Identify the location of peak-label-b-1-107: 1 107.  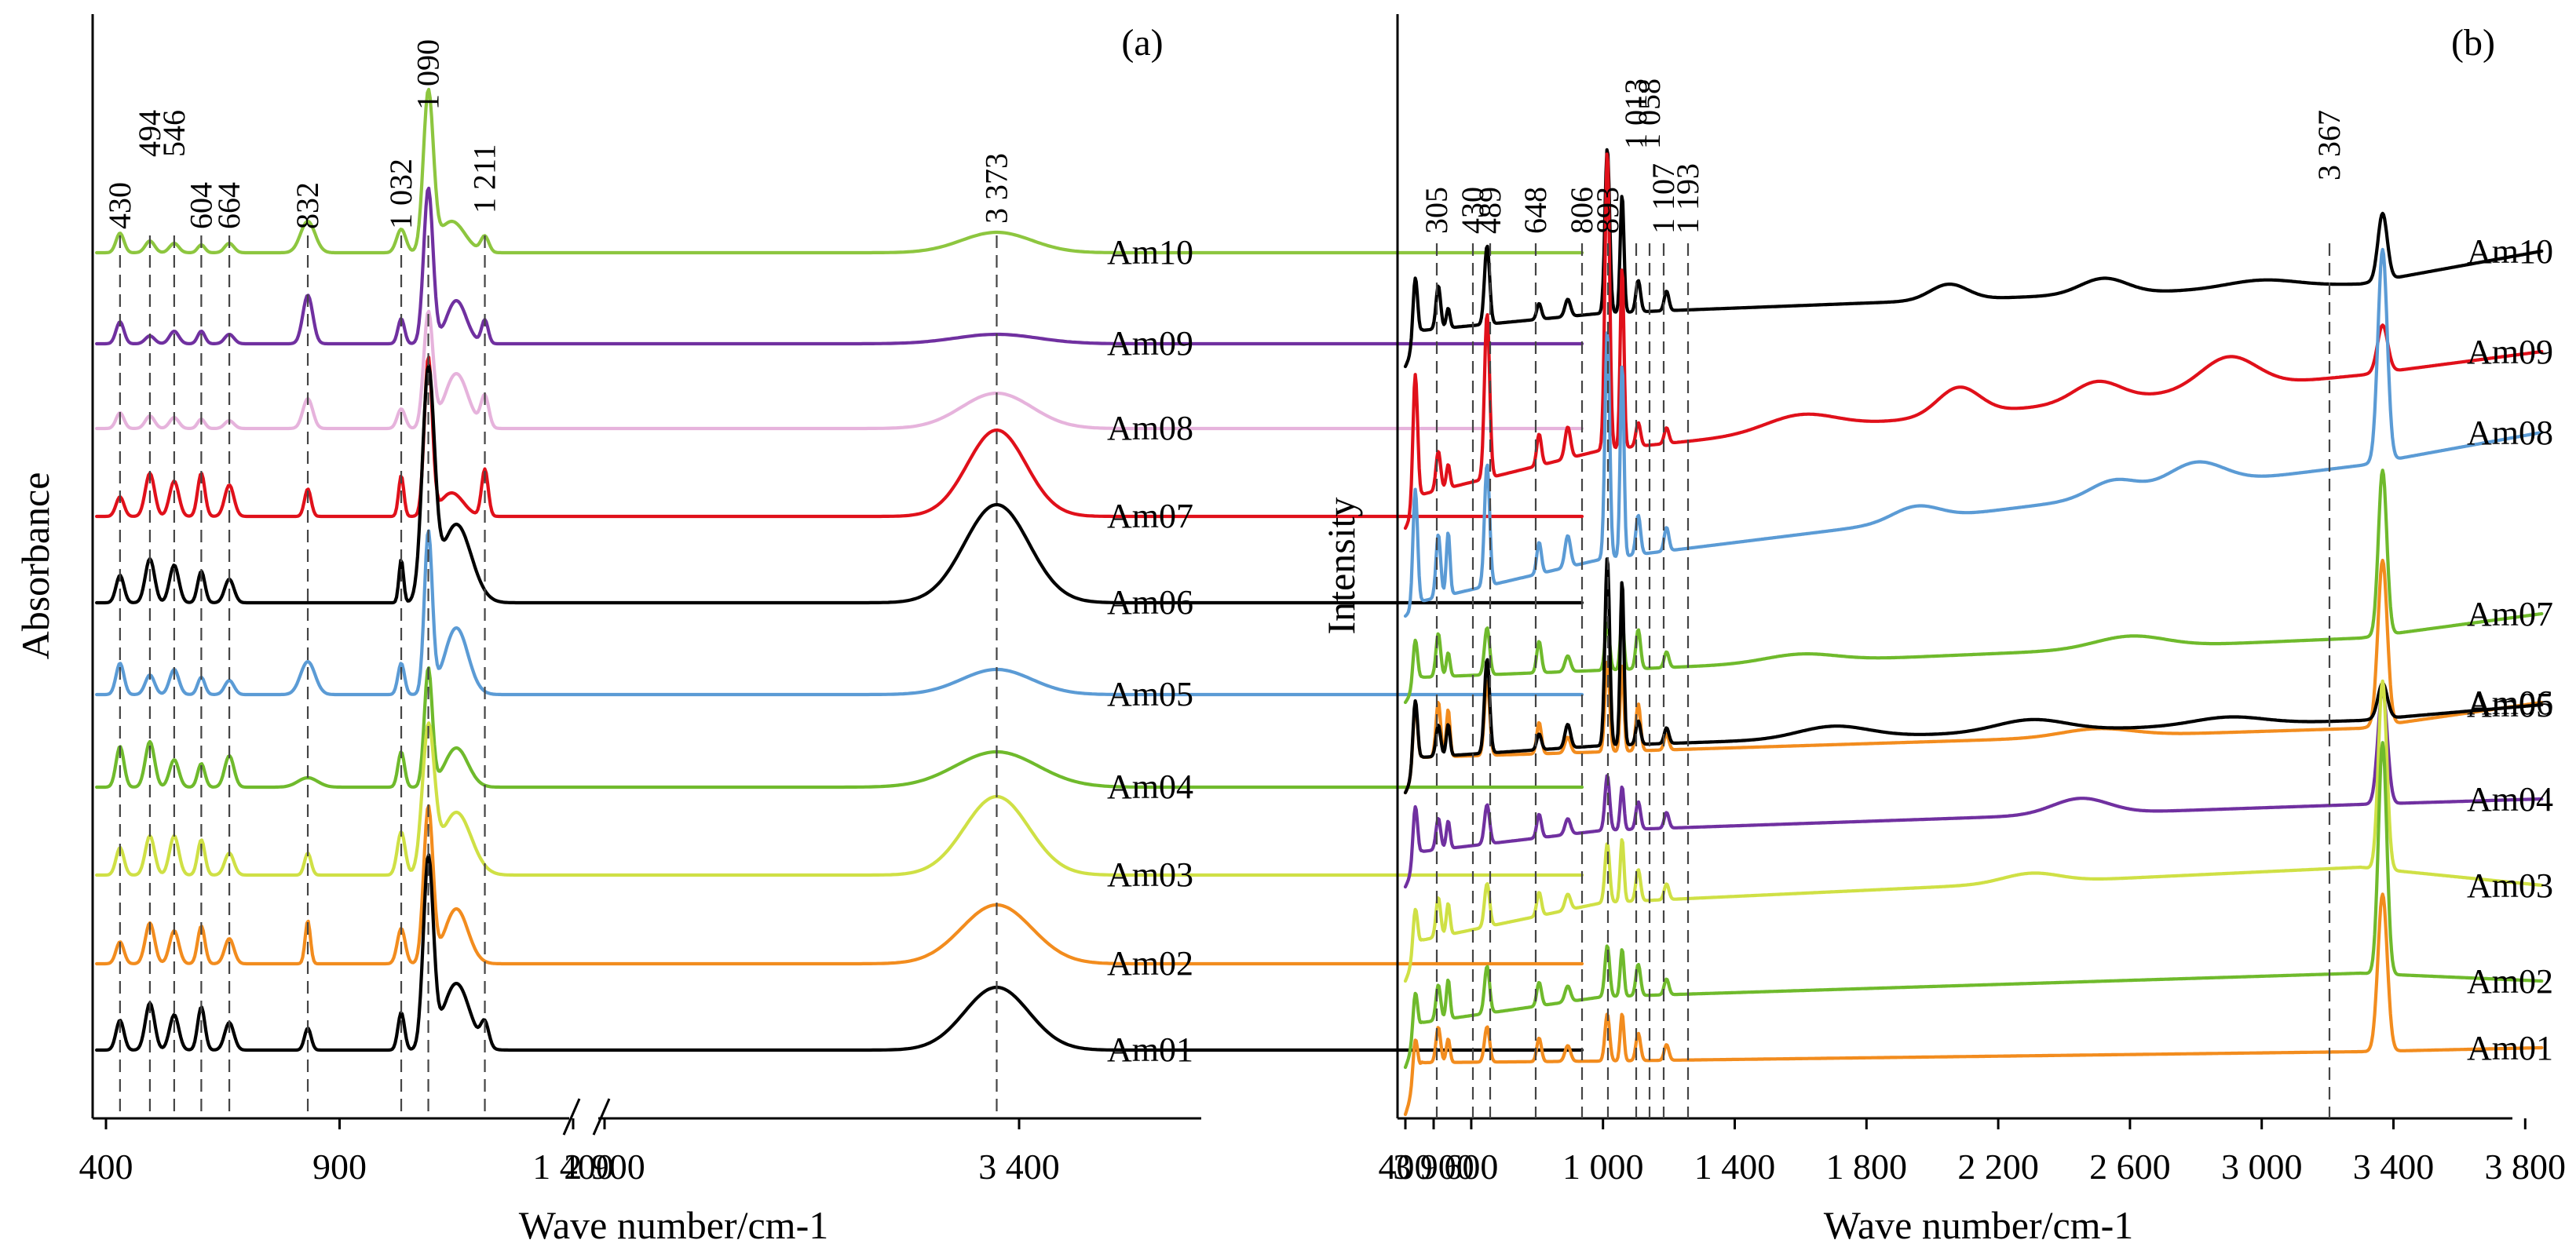
(1663, 198).